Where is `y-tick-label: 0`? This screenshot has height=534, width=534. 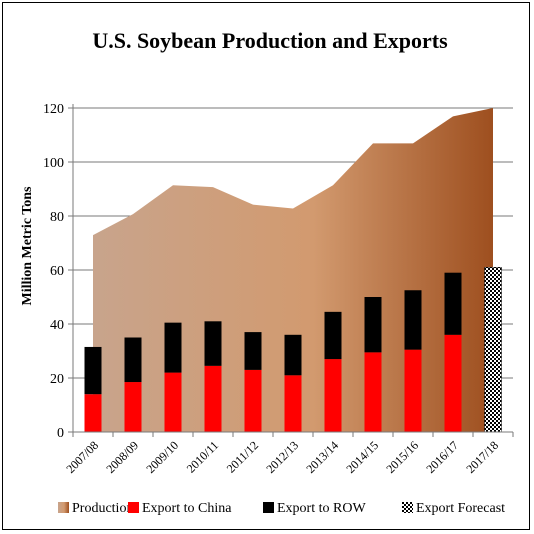 y-tick-label: 0 is located at coordinates (60, 433).